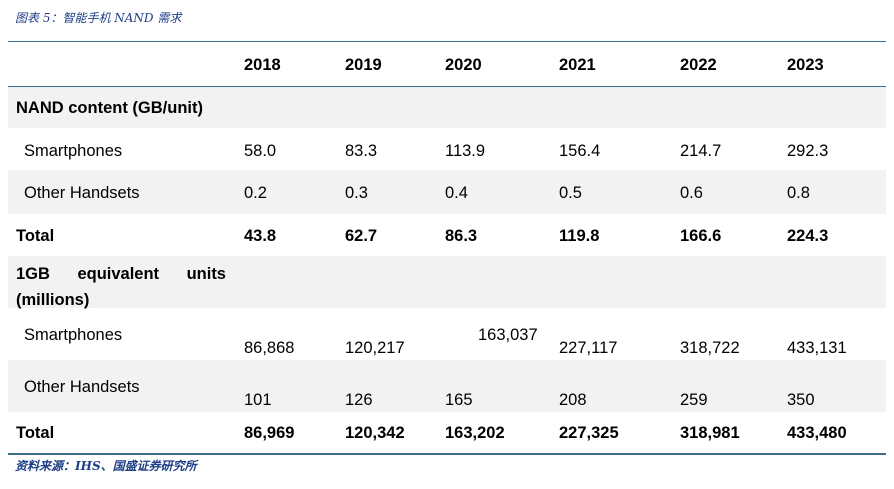  I want to click on table-cell: 0.3, so click(356, 193).